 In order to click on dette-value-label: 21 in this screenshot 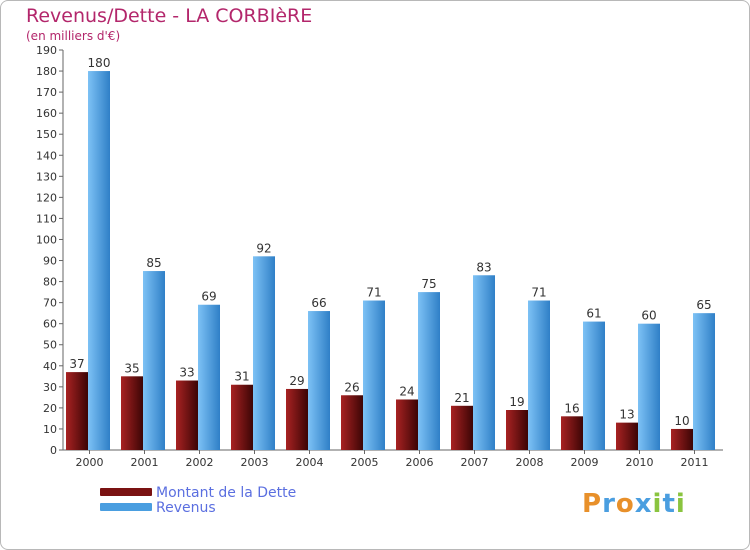, I will do `click(461, 398)`.